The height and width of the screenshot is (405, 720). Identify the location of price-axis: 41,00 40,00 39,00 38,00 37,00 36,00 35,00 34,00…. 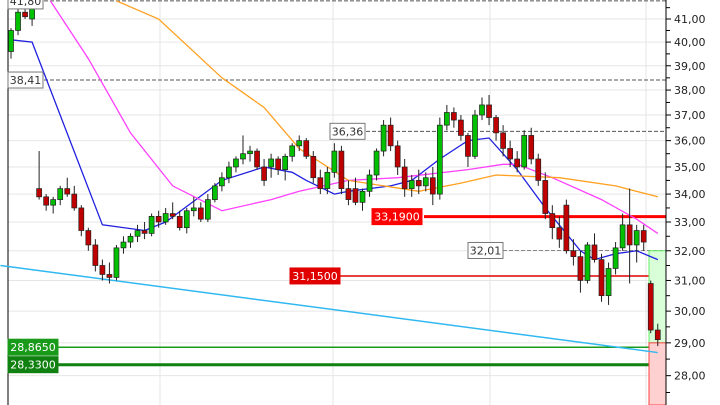
(692, 202).